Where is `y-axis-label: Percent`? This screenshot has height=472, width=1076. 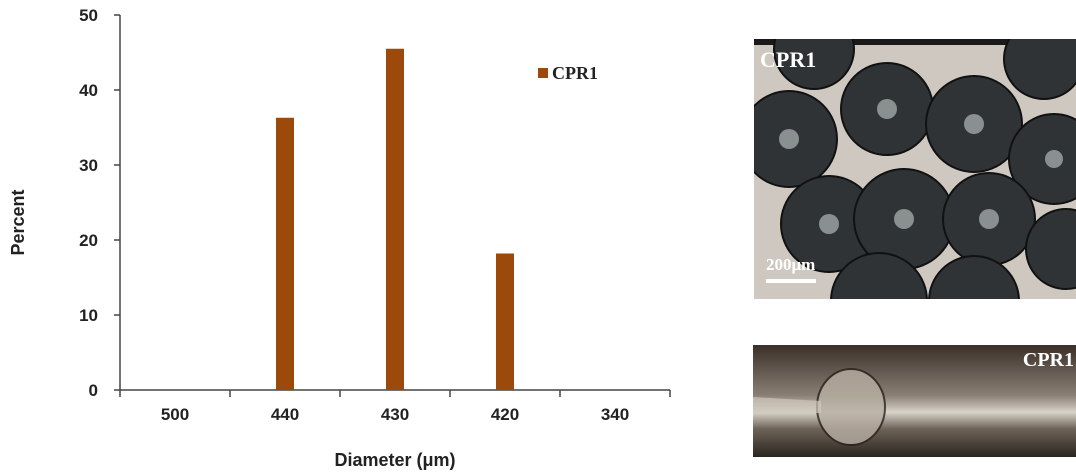 y-axis-label: Percent is located at coordinates (18, 222).